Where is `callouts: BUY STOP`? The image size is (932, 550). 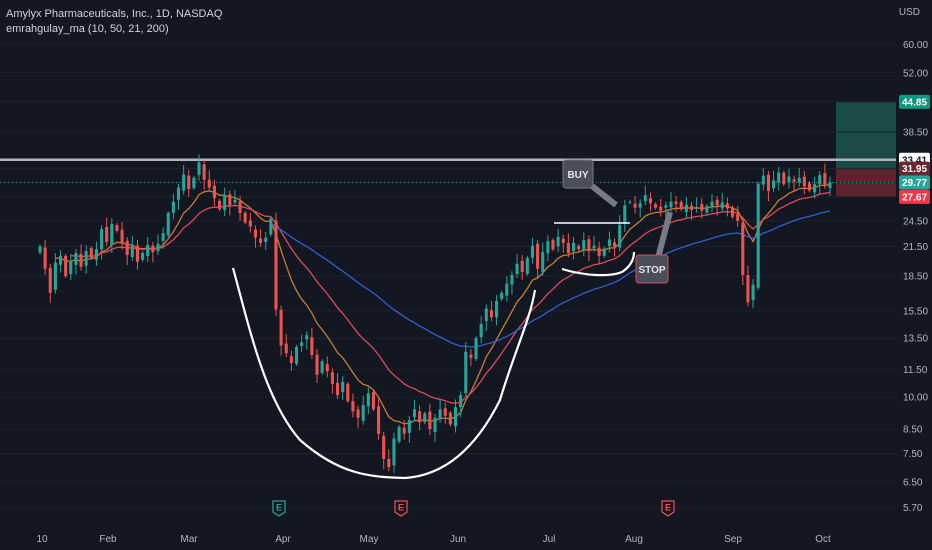 callouts: BUY STOP is located at coordinates (617, 221).